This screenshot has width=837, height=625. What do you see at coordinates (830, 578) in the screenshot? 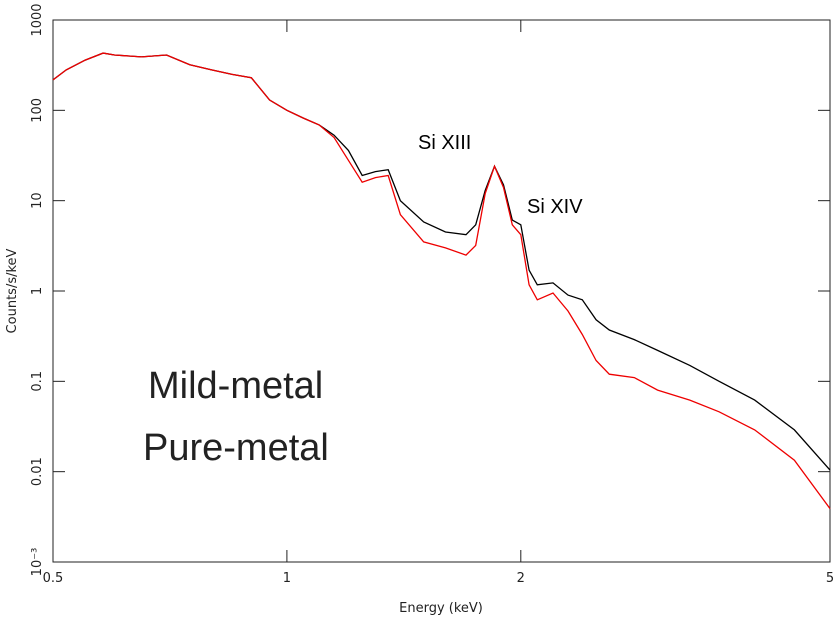
I see `x-tick-label: 5` at bounding box center [830, 578].